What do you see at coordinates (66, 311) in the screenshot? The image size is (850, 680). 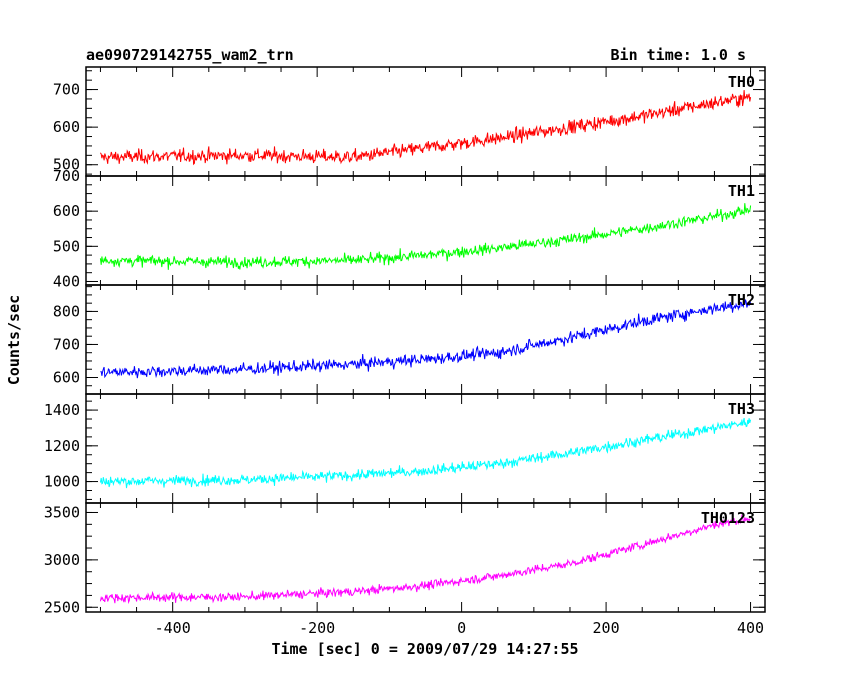 I see `y-tick-label: 800` at bounding box center [66, 311].